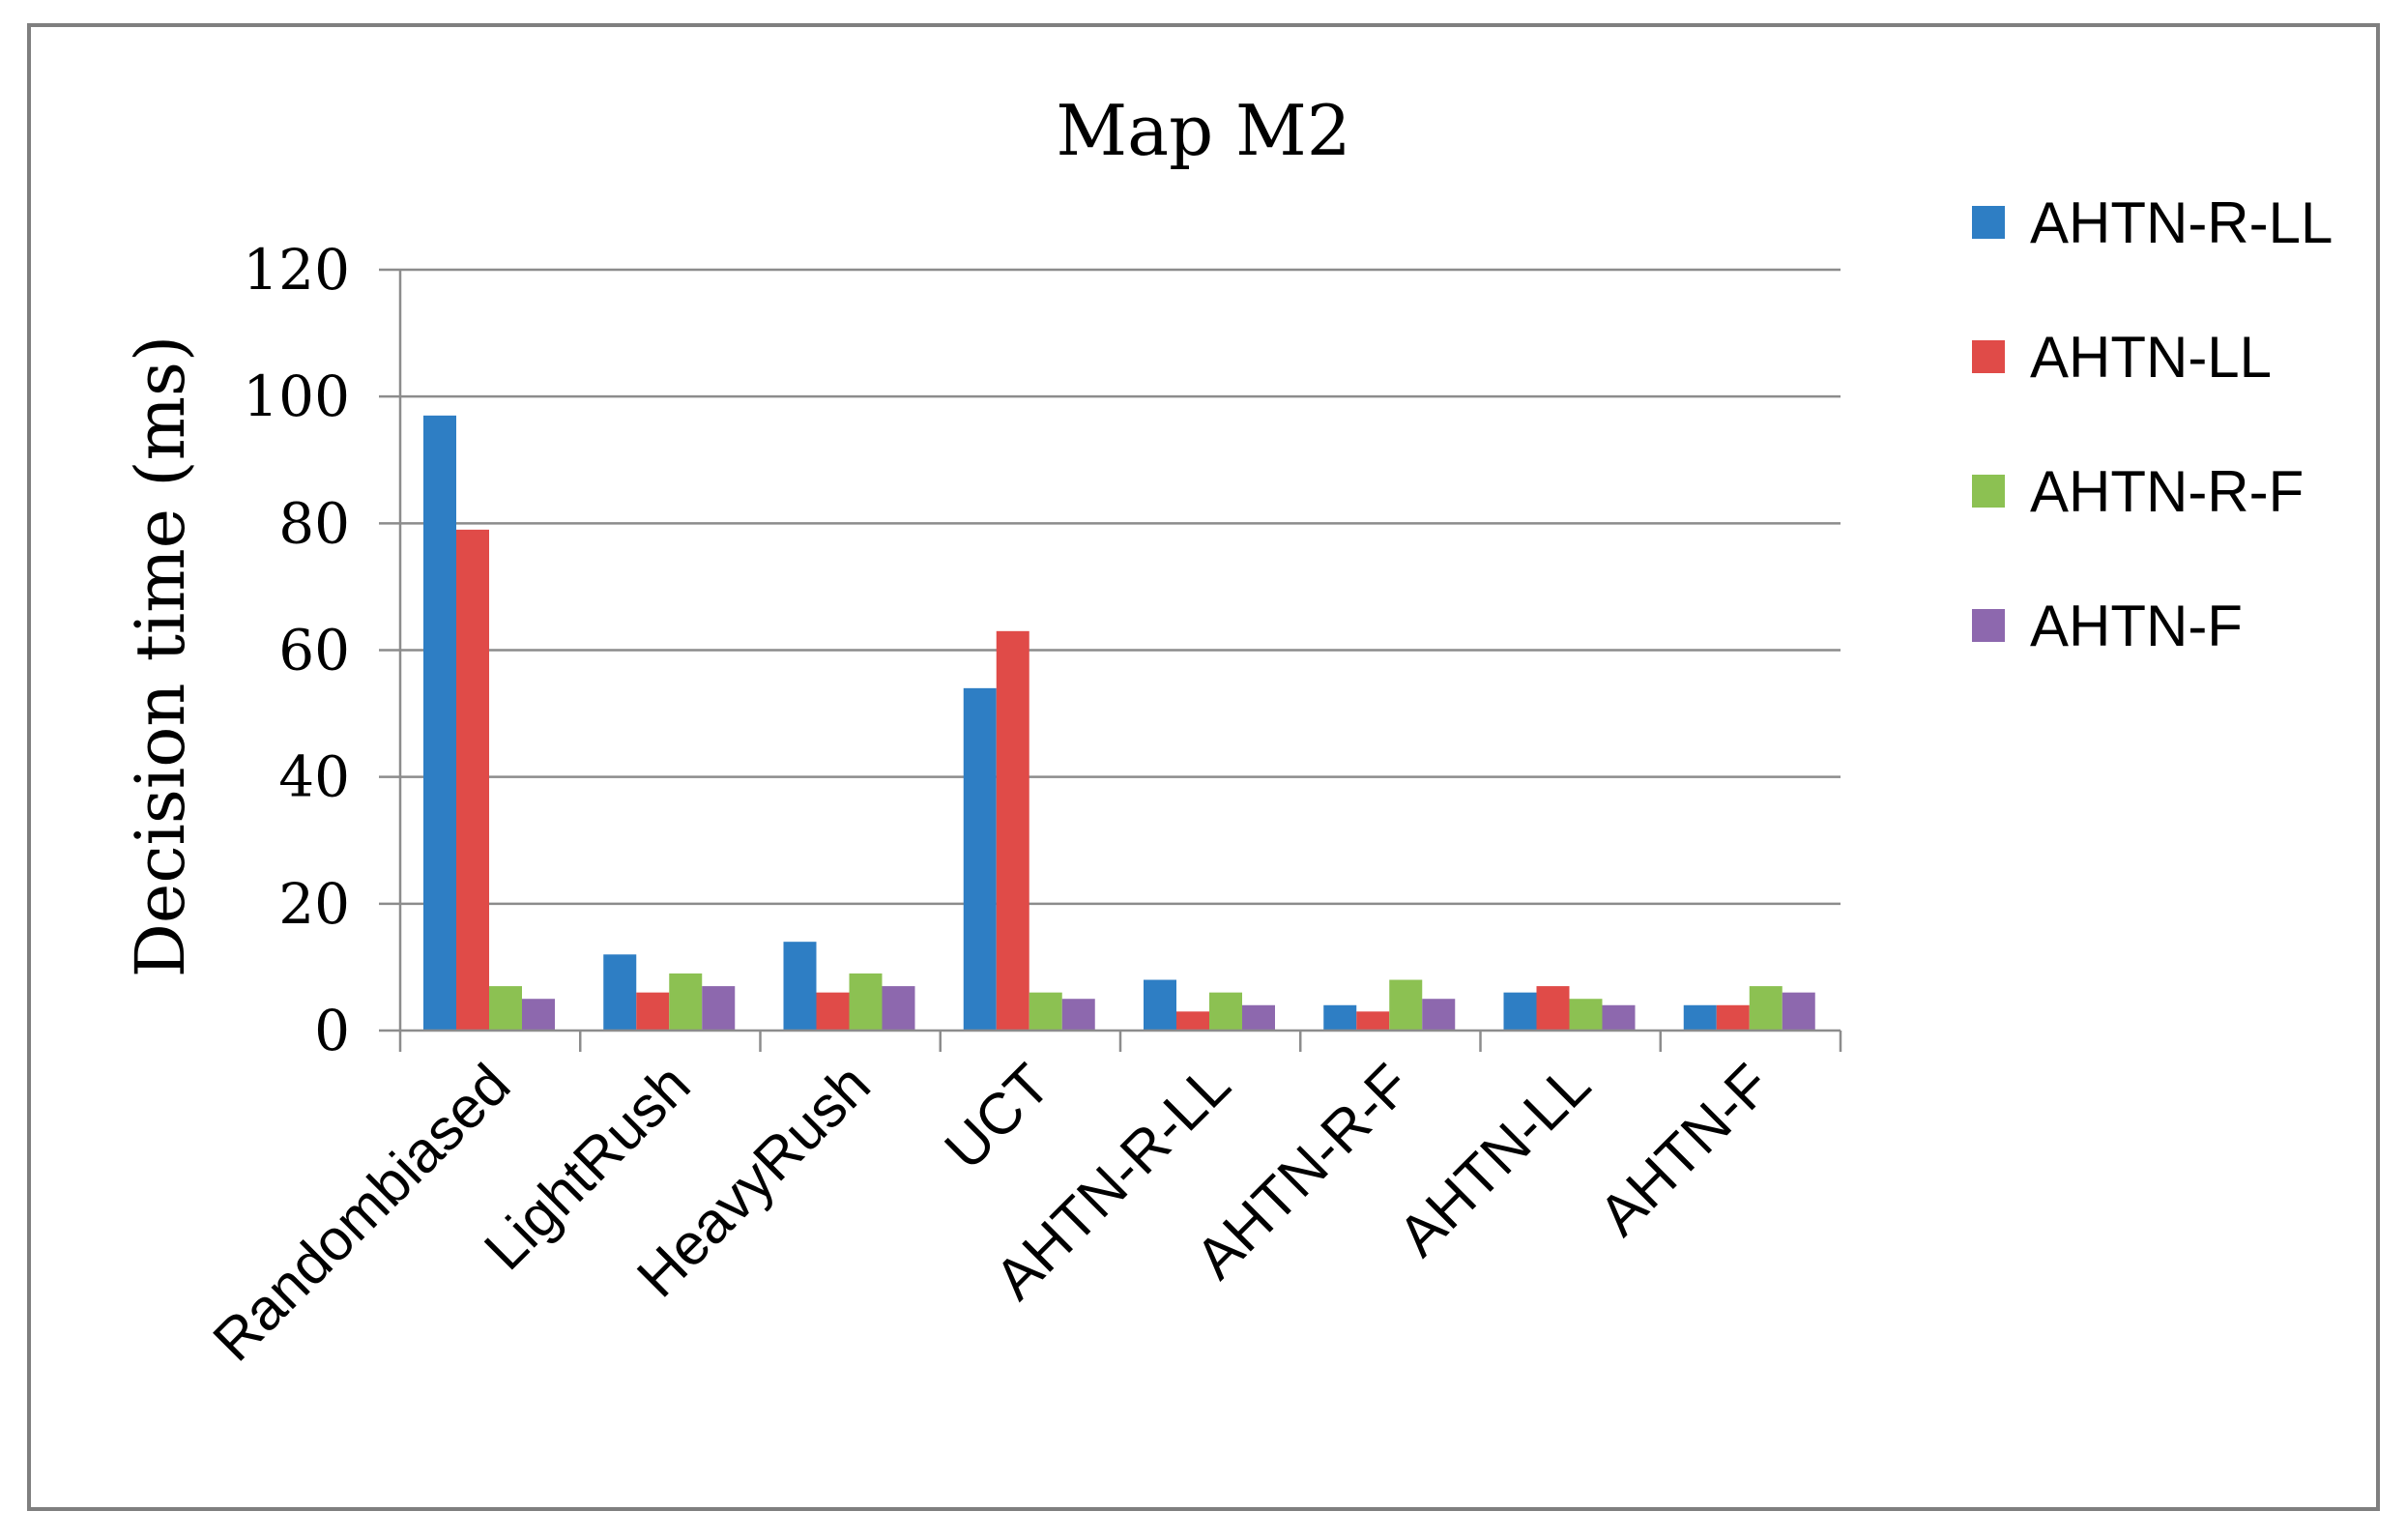 The height and width of the screenshot is (1540, 2406). I want to click on bar-ahtn-ll-ahtn-r-ll, so click(1192, 1021).